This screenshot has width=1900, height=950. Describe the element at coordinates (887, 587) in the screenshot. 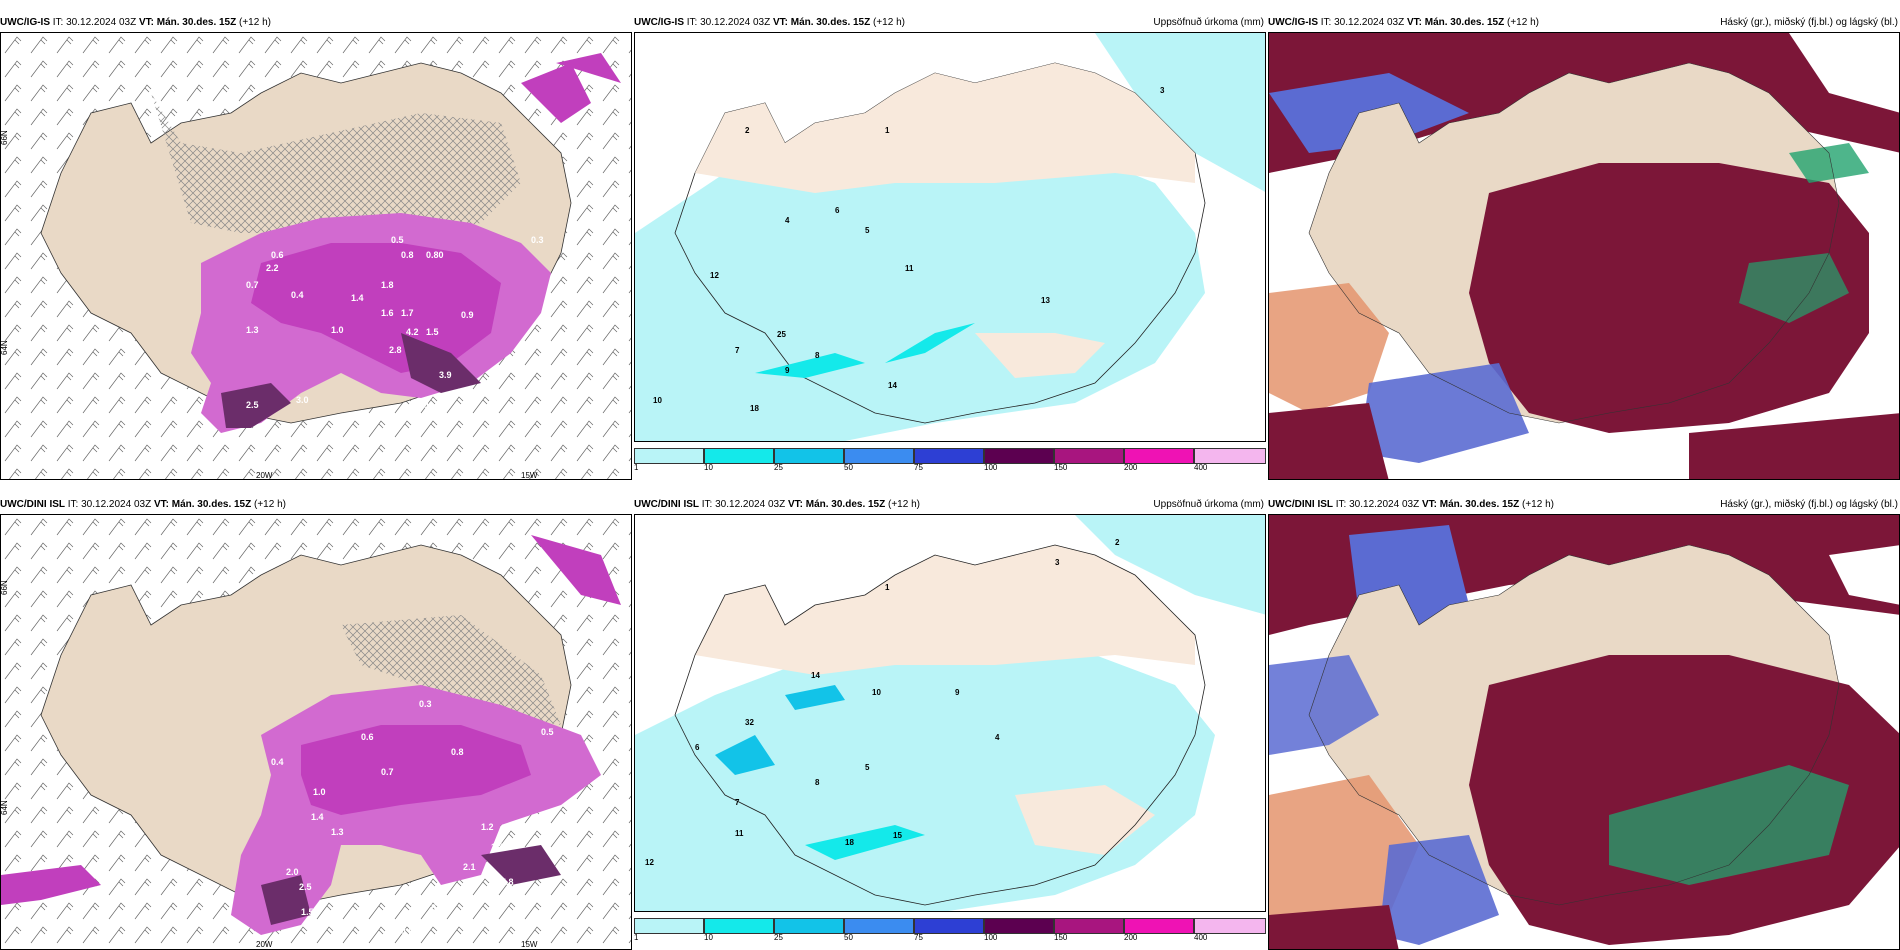

I see `svg-text: 1` at that location.